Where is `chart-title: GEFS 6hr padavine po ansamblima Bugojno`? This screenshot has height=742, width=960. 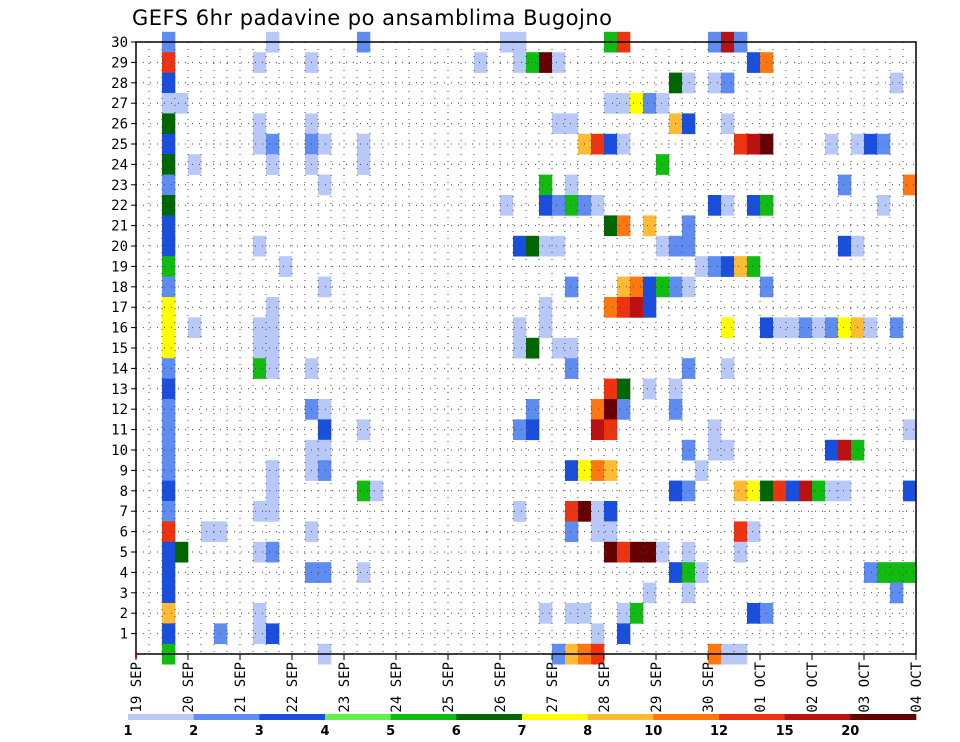 chart-title: GEFS 6hr padavine po ansamblima Bugojno is located at coordinates (372, 18).